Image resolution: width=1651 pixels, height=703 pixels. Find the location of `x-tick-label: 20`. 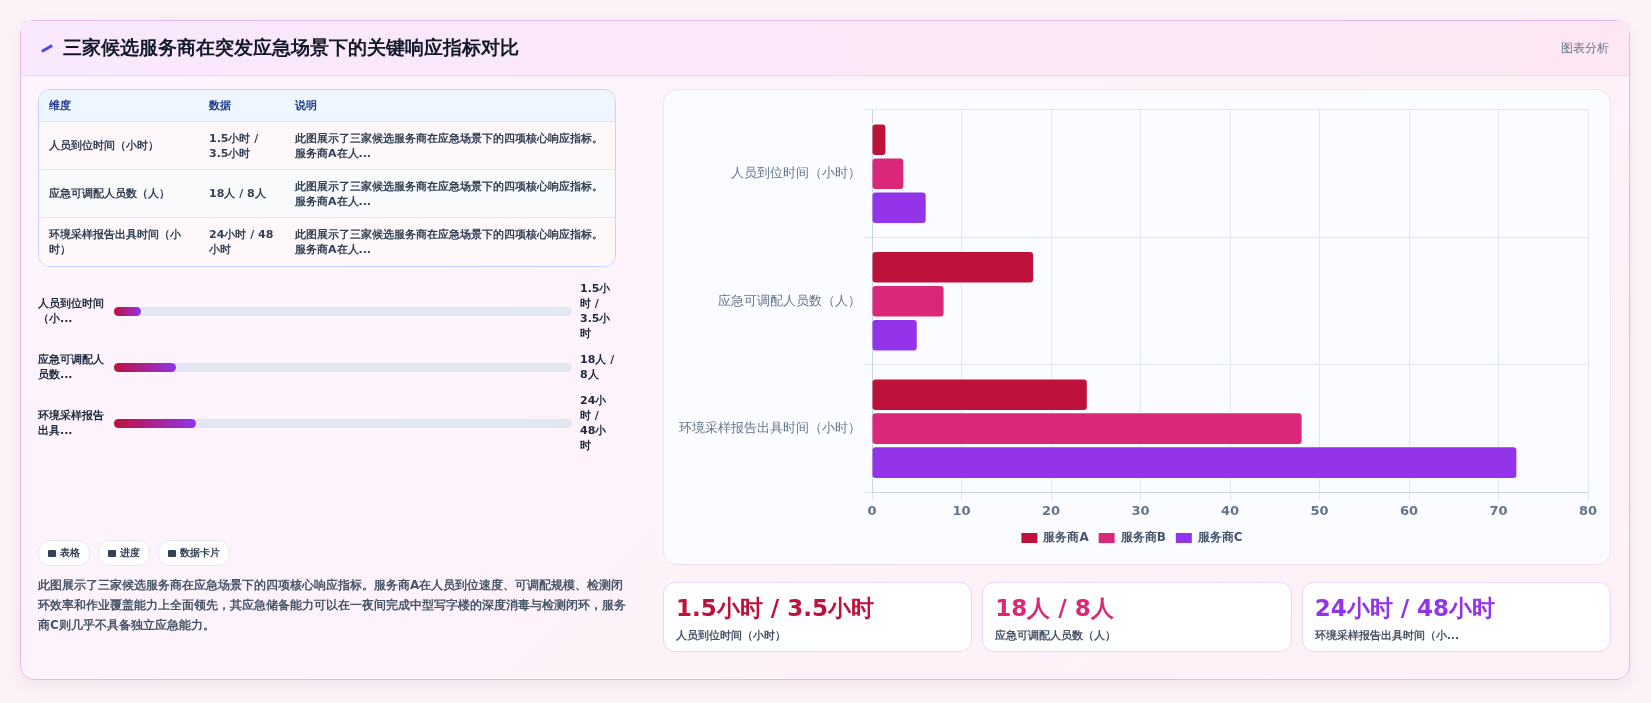

x-tick-label: 20 is located at coordinates (1051, 510).